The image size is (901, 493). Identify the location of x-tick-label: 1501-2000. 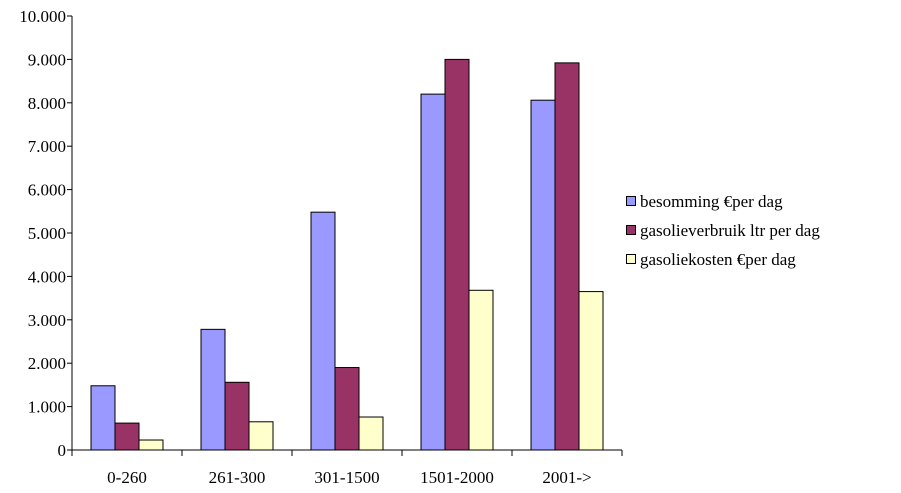
(457, 477).